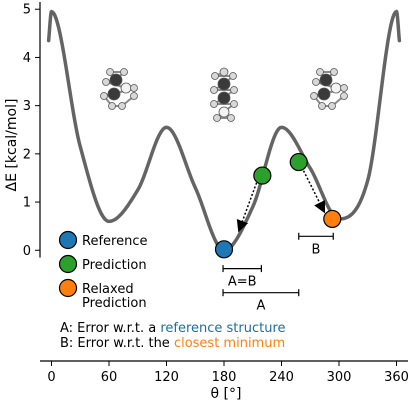  I want to click on molecule-left, so click(119, 89).